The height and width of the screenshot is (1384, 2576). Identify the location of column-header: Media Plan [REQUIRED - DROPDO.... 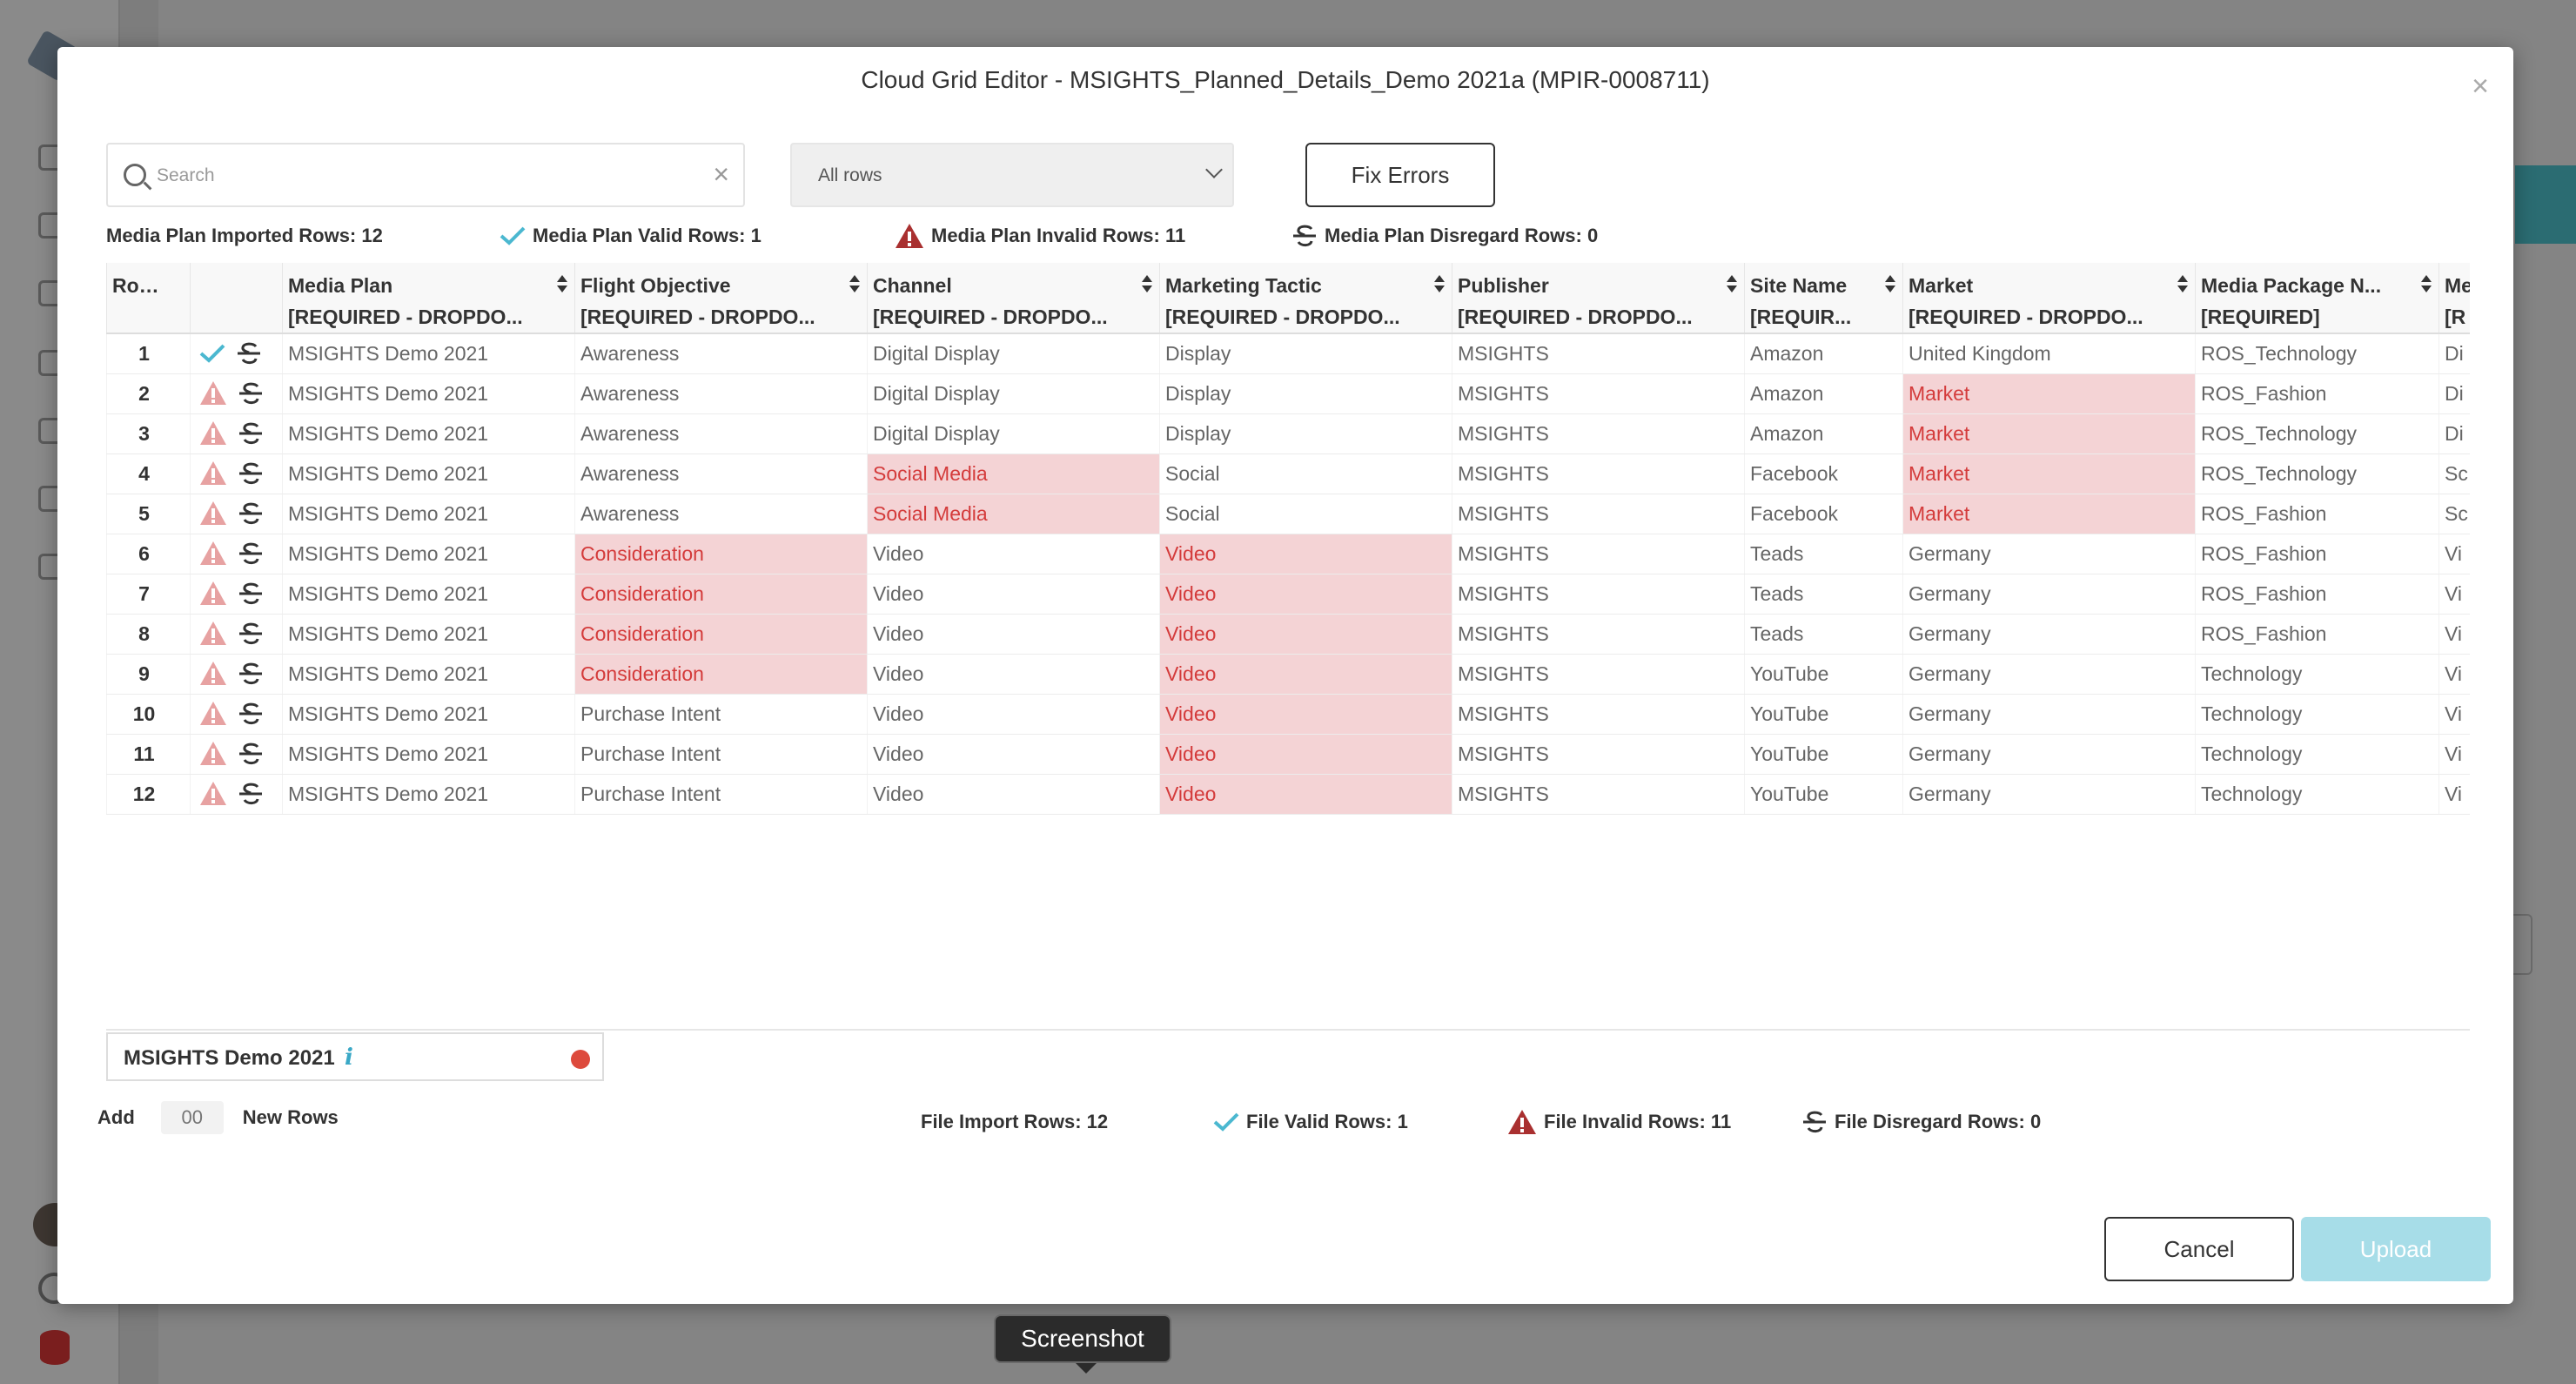
(428, 298).